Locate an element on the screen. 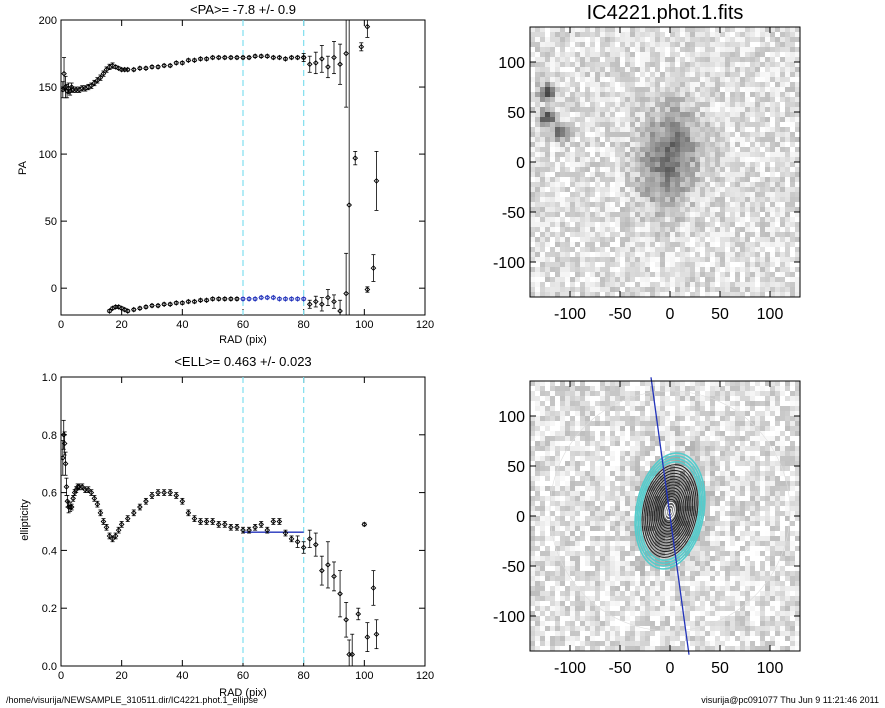 The width and height of the screenshot is (885, 708). ellipticity-plot-data-point is located at coordinates (127, 518).